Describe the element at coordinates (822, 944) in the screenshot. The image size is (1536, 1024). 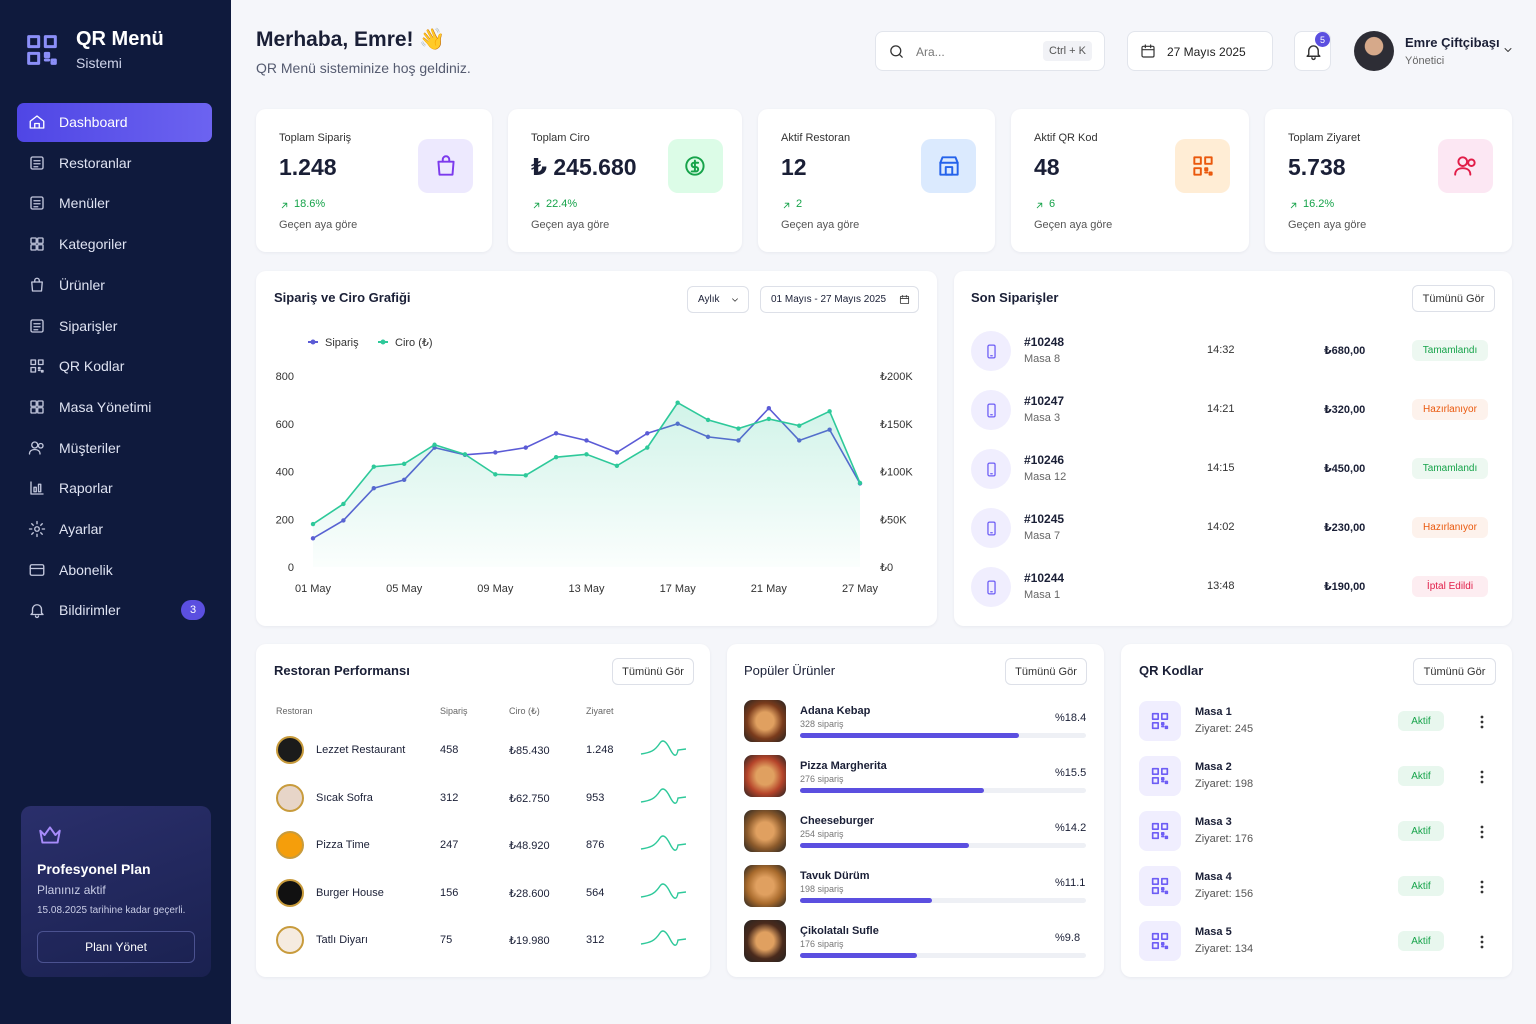
I see `product-orders: 176 sipariş` at that location.